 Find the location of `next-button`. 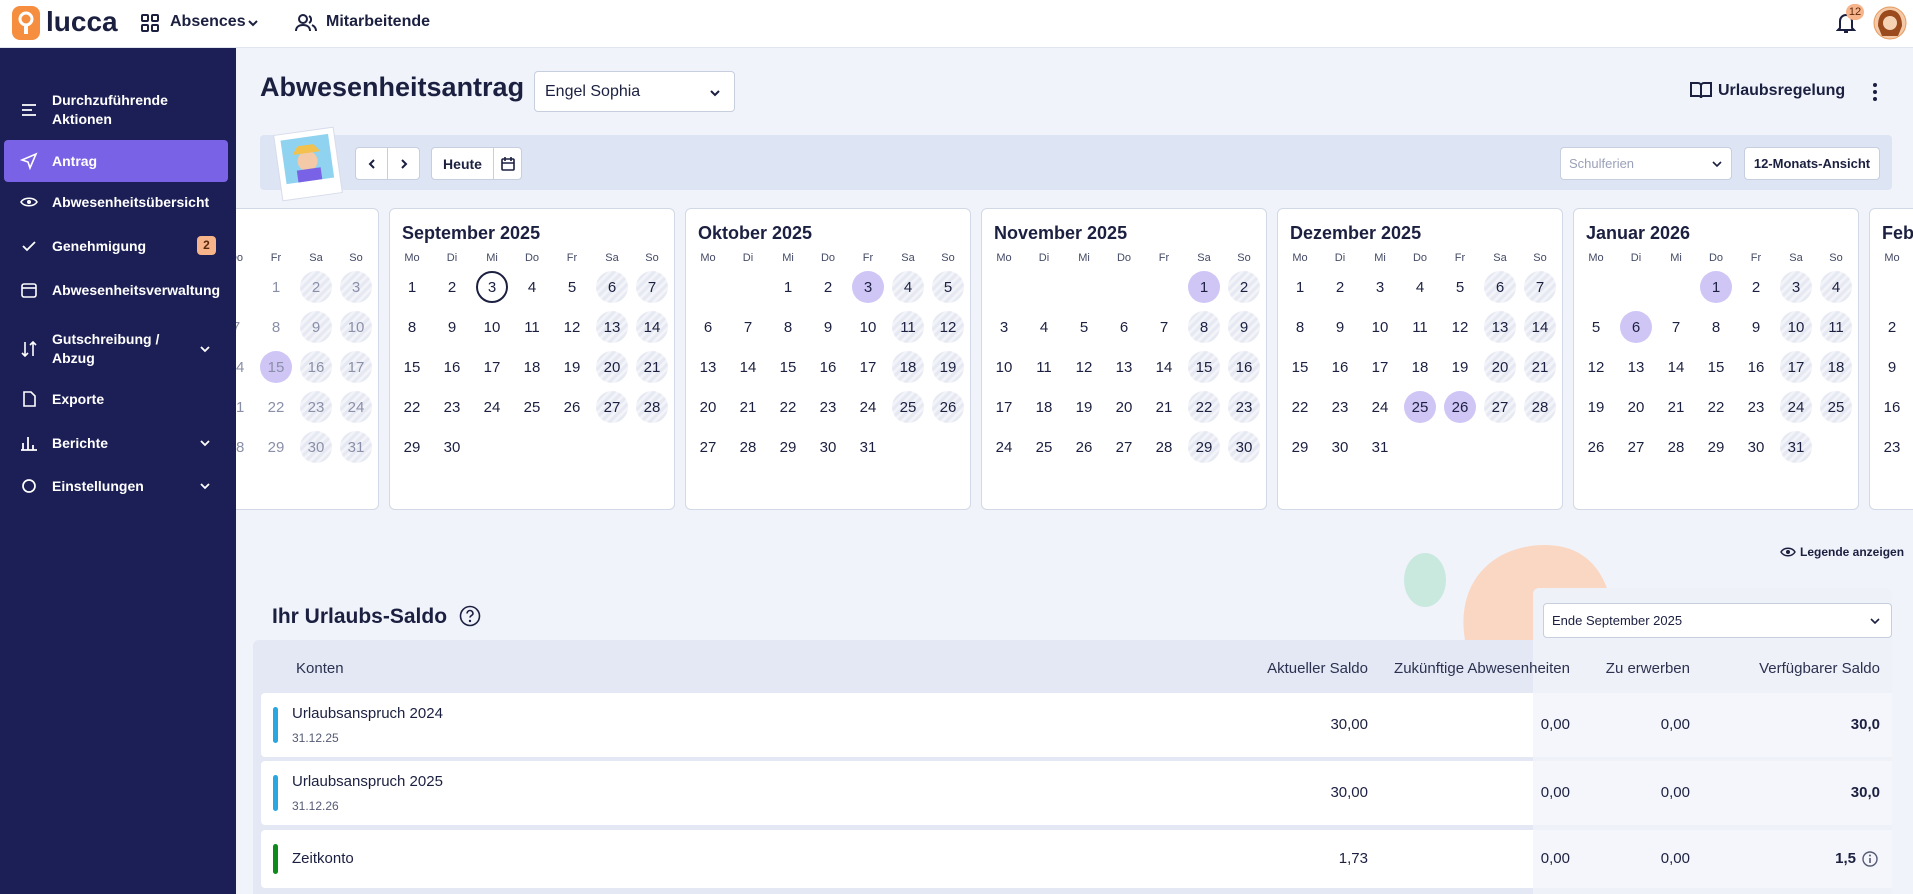

next-button is located at coordinates (403, 163).